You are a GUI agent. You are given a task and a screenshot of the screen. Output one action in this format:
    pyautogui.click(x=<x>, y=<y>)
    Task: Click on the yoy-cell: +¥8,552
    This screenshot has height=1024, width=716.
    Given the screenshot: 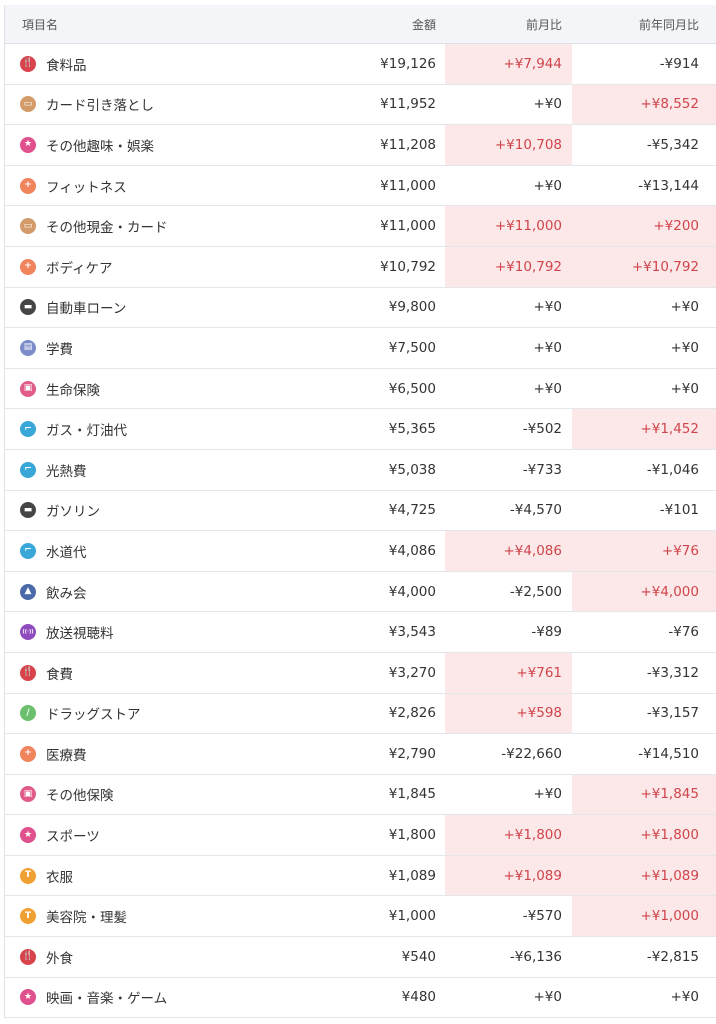 What is the action you would take?
    pyautogui.click(x=644, y=104)
    